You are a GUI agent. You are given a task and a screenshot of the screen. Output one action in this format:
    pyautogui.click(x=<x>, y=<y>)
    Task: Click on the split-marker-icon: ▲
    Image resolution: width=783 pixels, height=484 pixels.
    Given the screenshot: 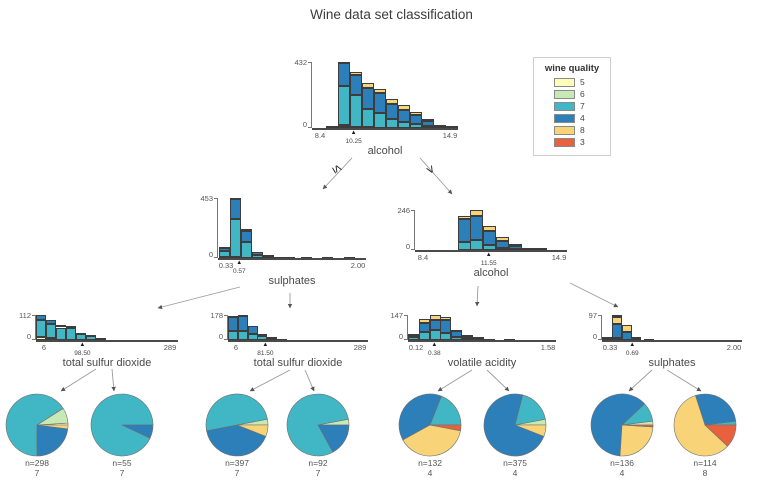 What is the action you would take?
    pyautogui.click(x=239, y=263)
    